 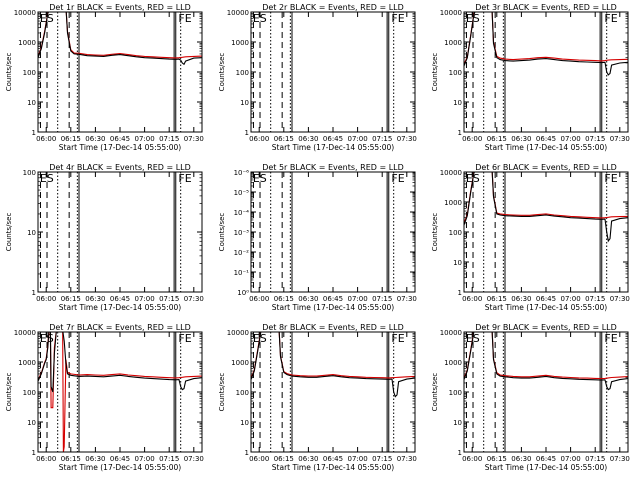 What do you see at coordinates (260, 18) in the screenshot?
I see `marker-label: ES` at bounding box center [260, 18].